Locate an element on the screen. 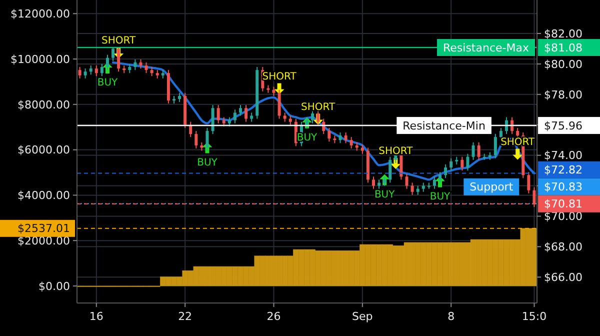  y-tick-label: $2000.00 is located at coordinates (44, 241).